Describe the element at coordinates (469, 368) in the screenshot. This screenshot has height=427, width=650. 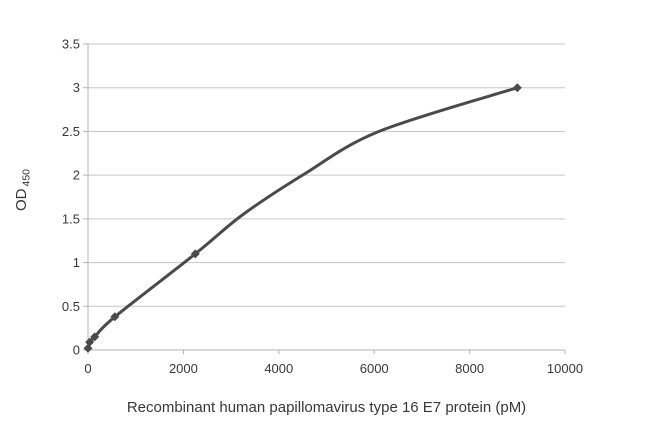
I see `x-tick-label: 8000` at that location.